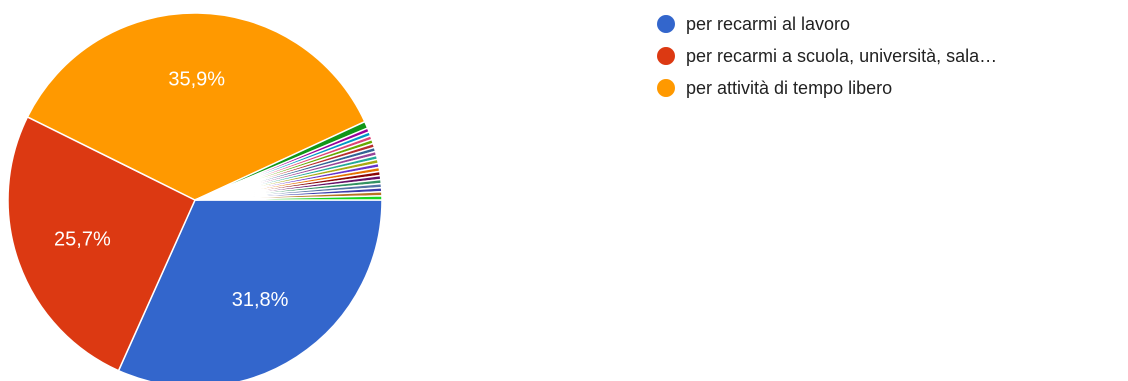  I want to click on slice-label: 31,8%, so click(260, 300).